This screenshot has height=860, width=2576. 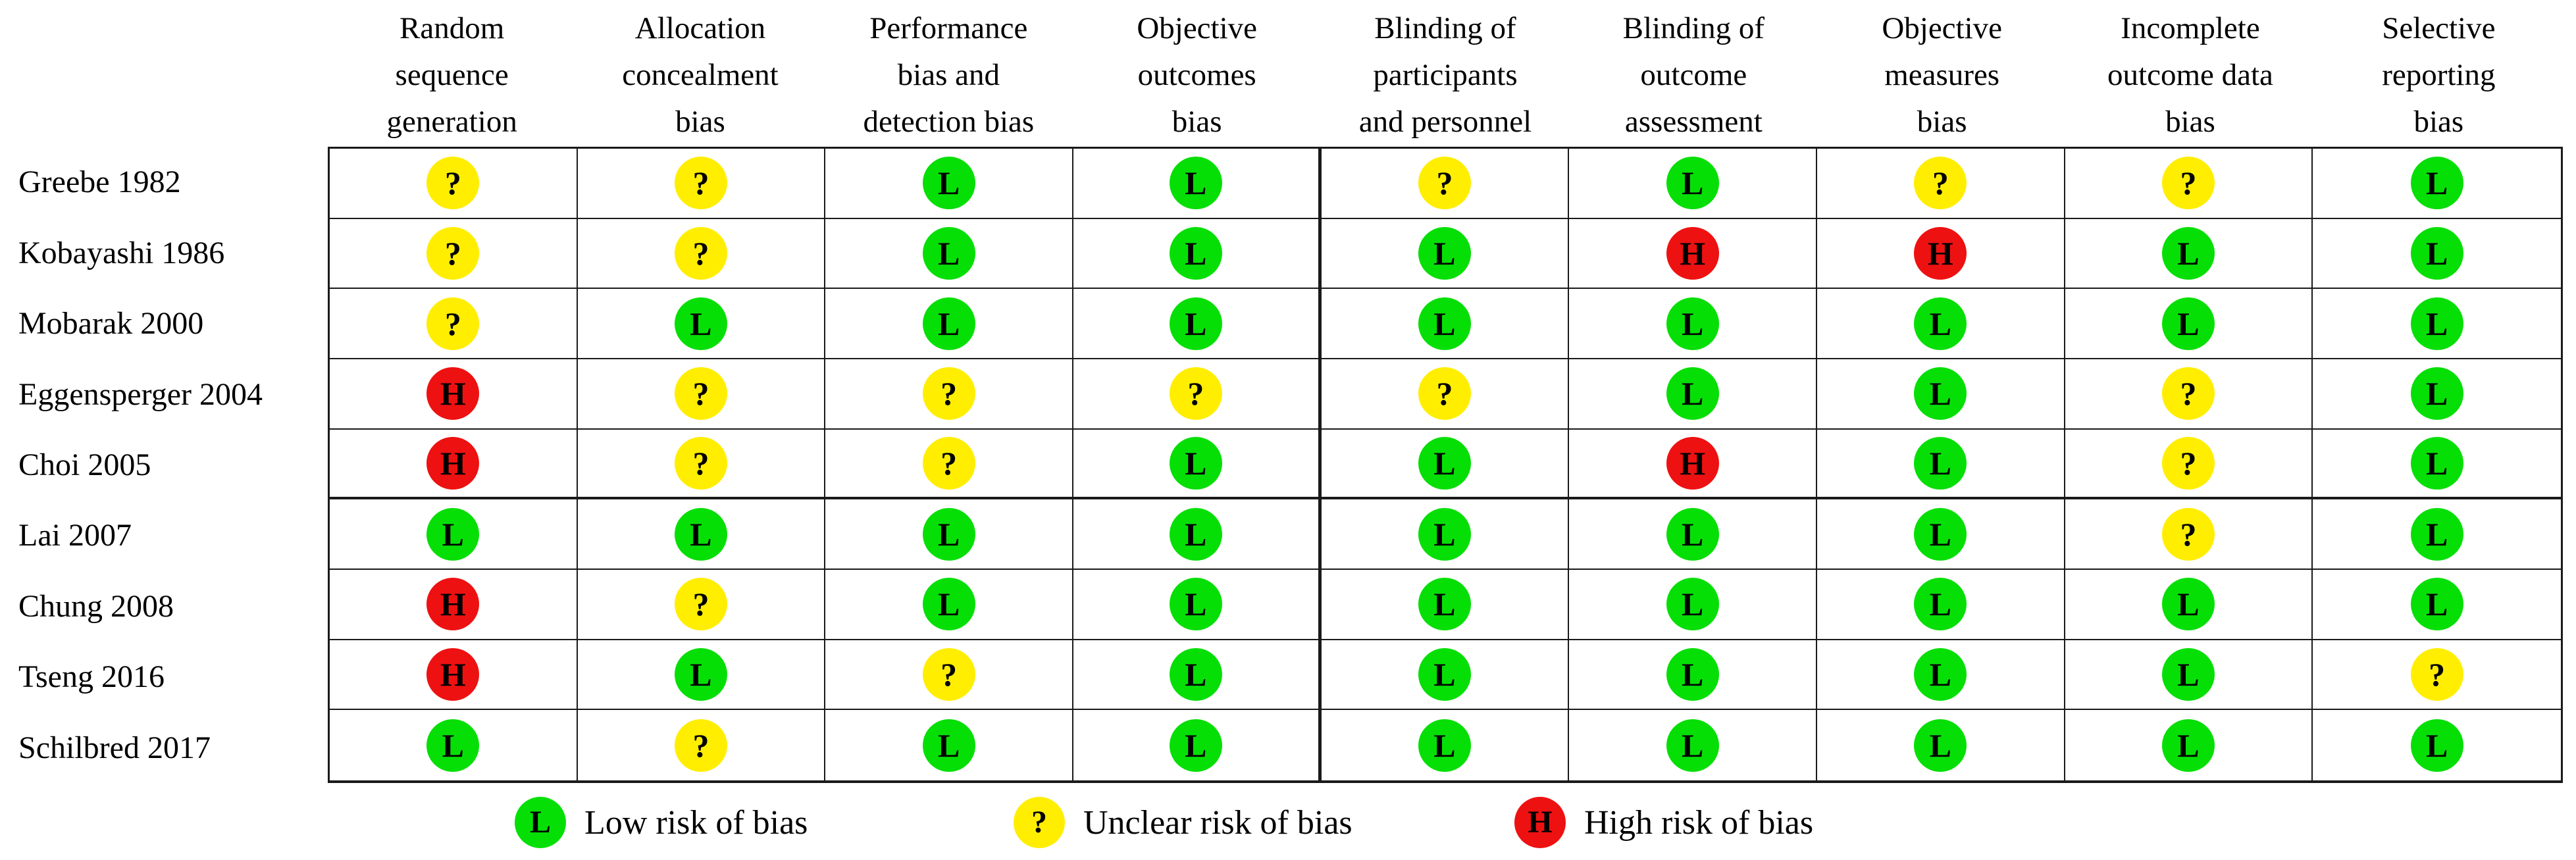 What do you see at coordinates (540, 823) in the screenshot?
I see `legend-low-circle: L` at bounding box center [540, 823].